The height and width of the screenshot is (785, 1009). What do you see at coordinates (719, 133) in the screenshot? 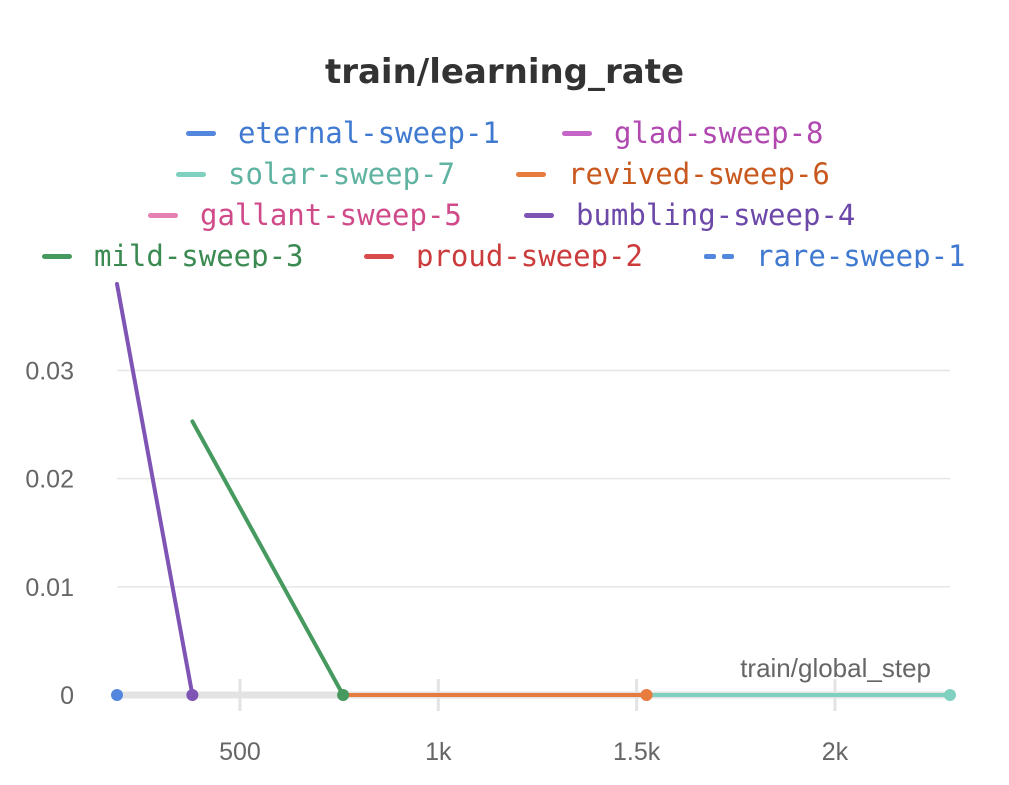
I see `legend-label: glad-sweep-8` at bounding box center [719, 133].